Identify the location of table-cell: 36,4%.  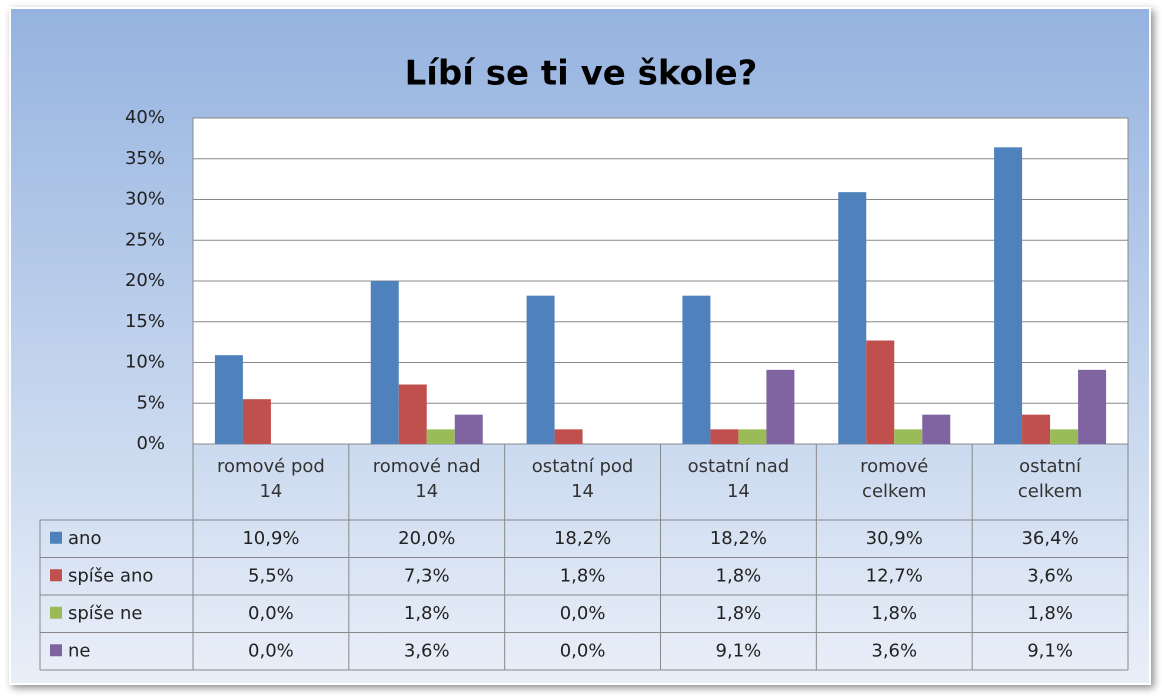
(1049, 538).